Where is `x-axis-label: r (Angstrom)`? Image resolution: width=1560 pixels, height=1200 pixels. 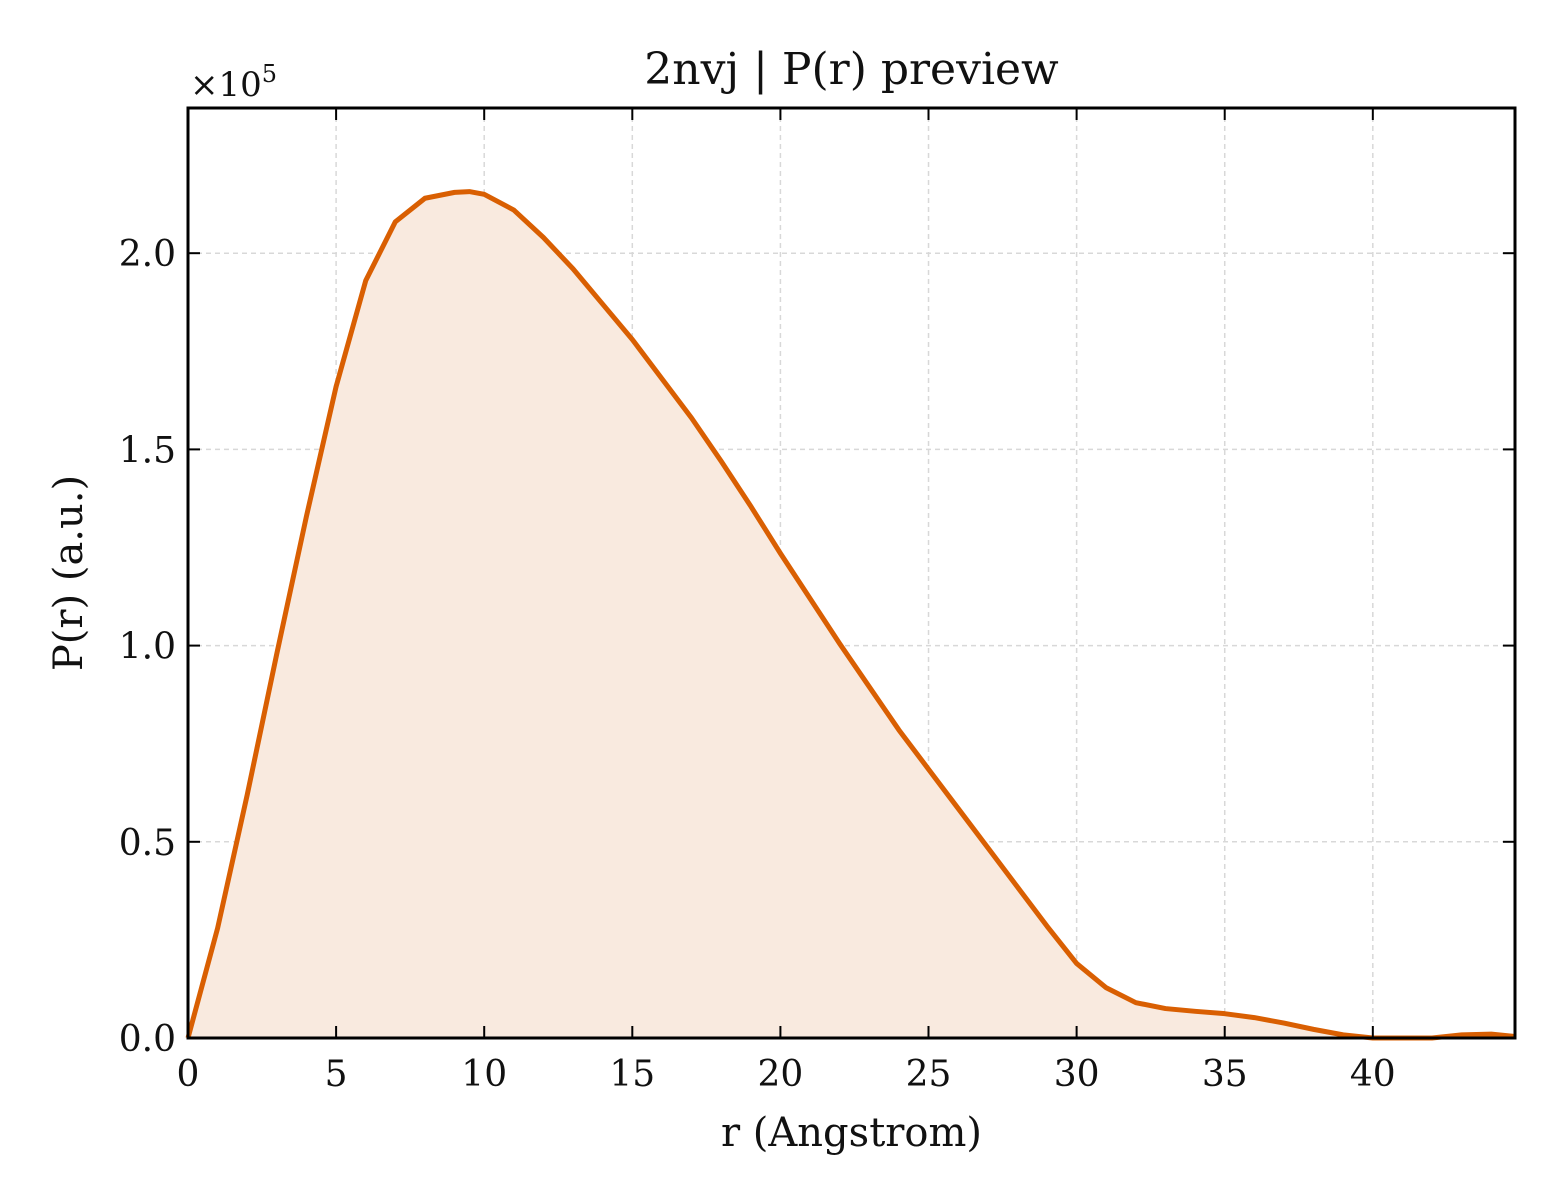 x-axis-label: r (Angstrom) is located at coordinates (851, 1133).